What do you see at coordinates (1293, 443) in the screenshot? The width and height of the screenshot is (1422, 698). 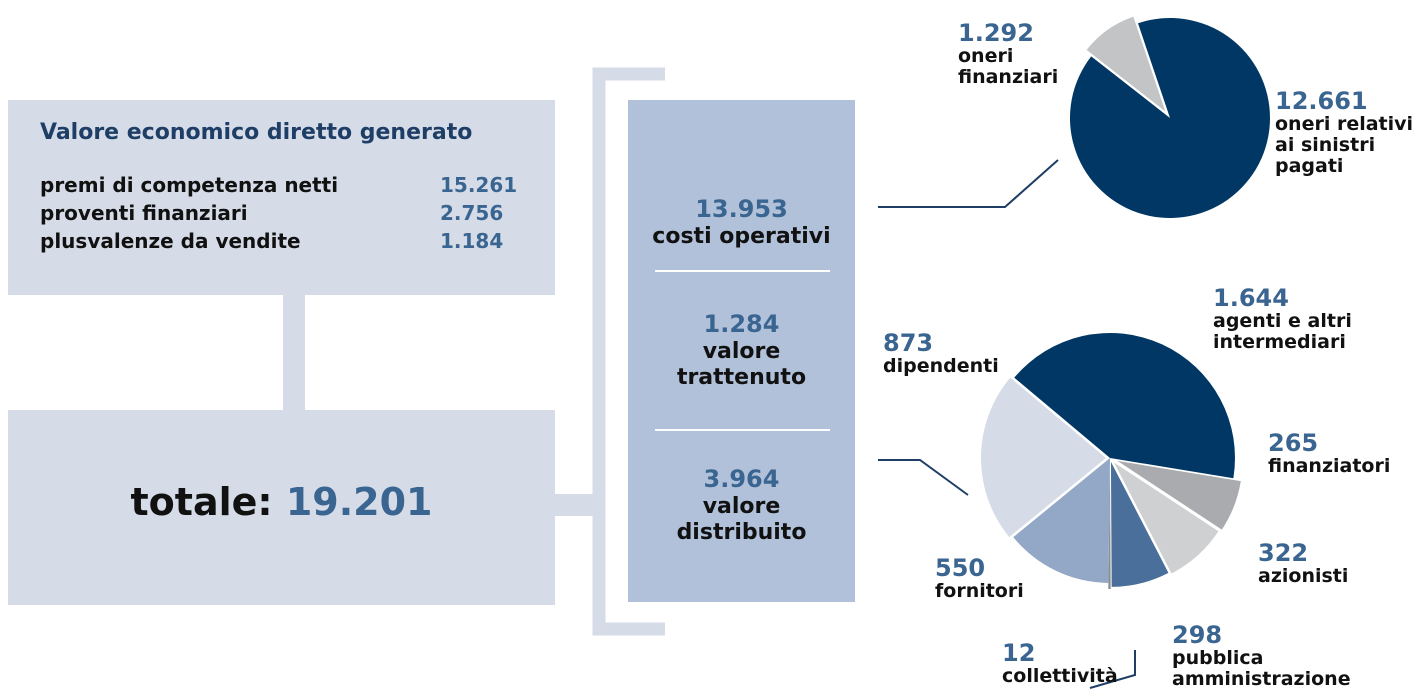 I see `slice-value: 265` at bounding box center [1293, 443].